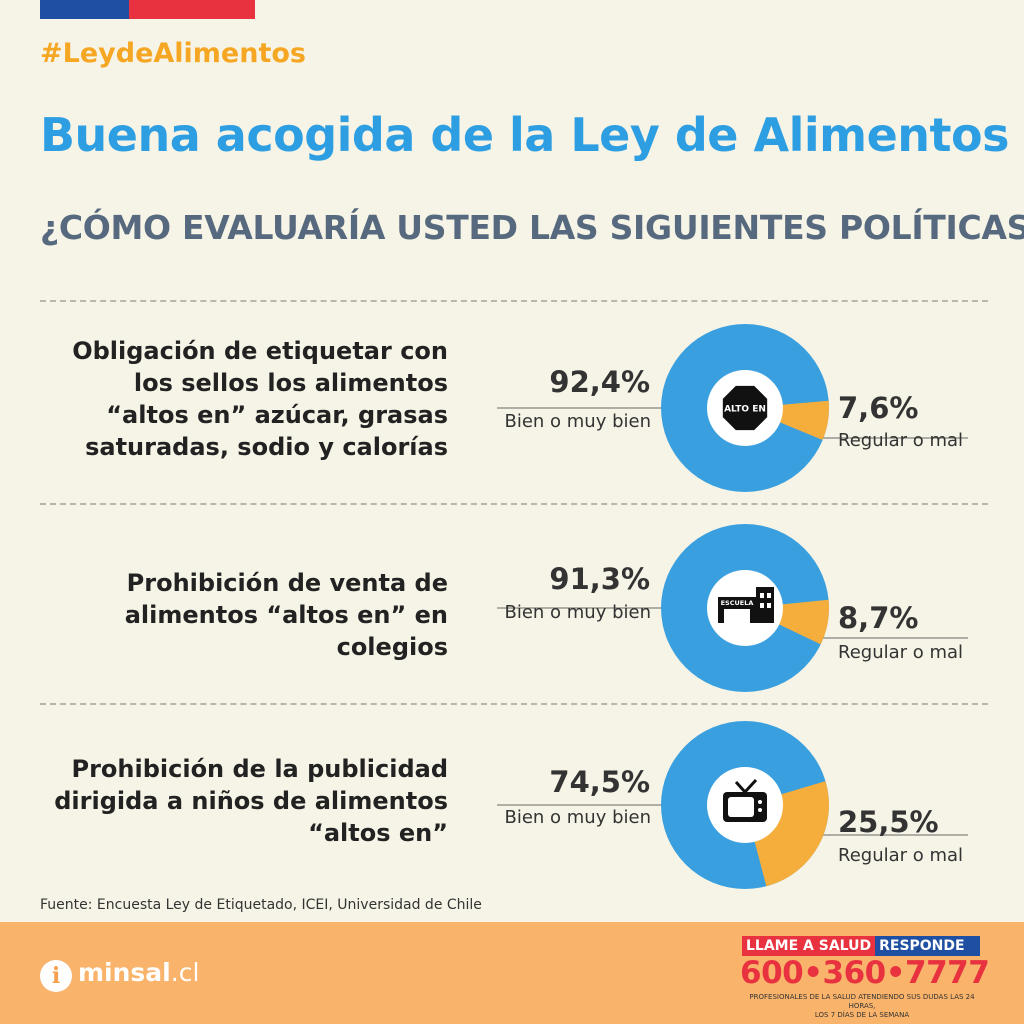 The width and height of the screenshot is (1024, 1024). I want to click on donut-chart: ALTO EN, so click(745, 408).